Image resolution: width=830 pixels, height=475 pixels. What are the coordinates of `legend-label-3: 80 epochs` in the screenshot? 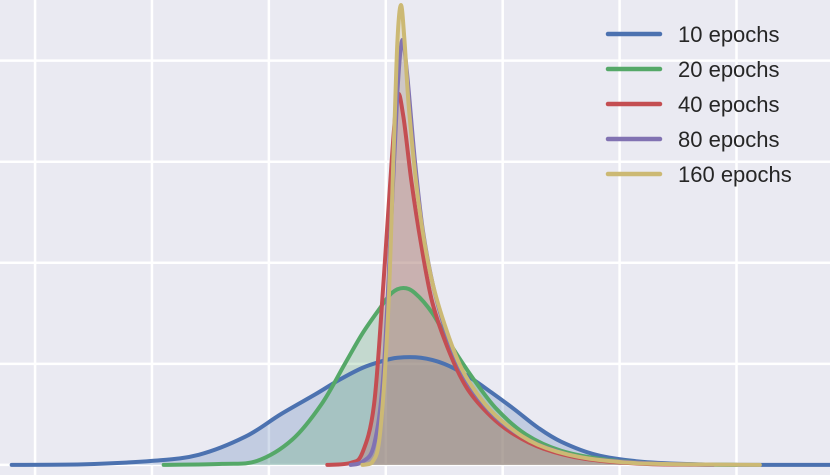 It's located at (729, 139).